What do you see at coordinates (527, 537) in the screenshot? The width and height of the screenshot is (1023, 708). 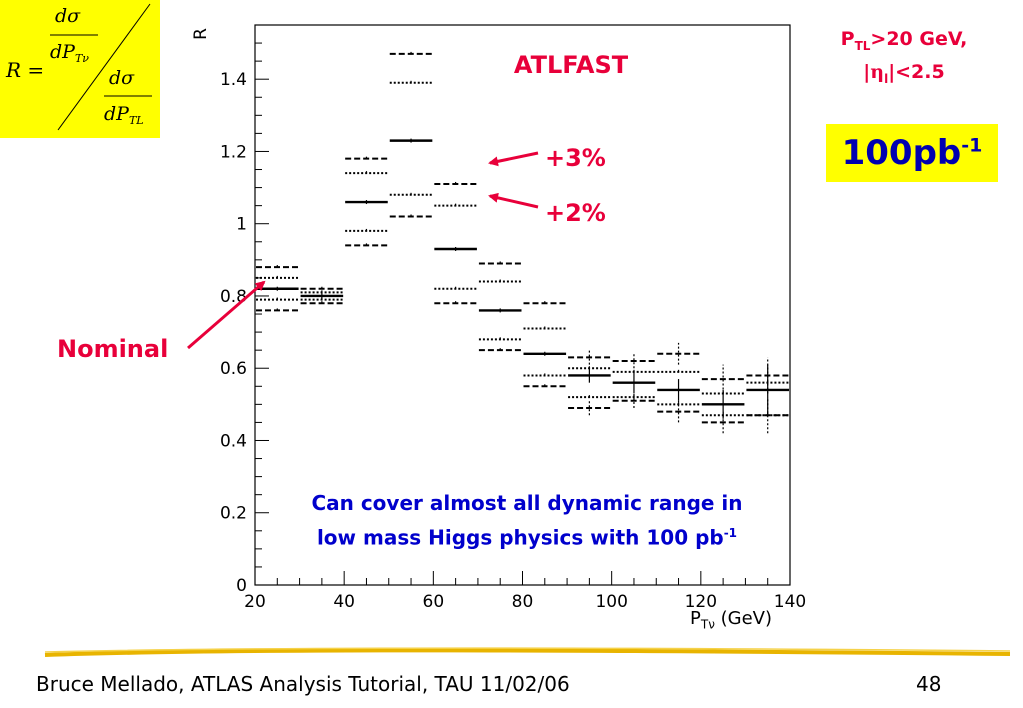 I see `callout-line-2: low mass Higgs physics with 100 pb-1` at bounding box center [527, 537].